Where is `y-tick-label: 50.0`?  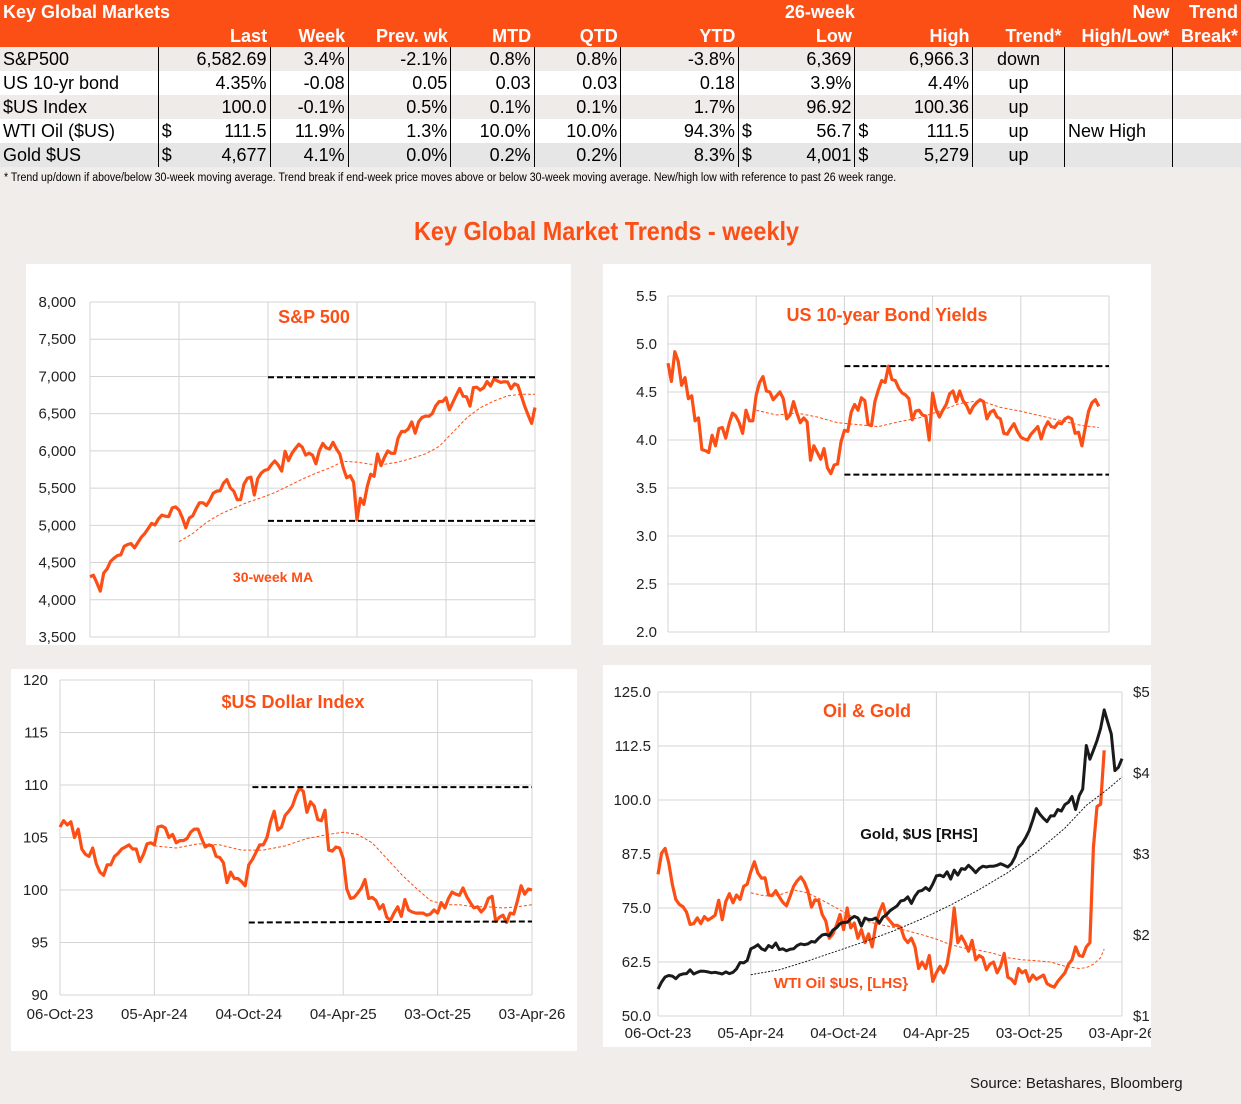 y-tick-label: 50.0 is located at coordinates (636, 1016).